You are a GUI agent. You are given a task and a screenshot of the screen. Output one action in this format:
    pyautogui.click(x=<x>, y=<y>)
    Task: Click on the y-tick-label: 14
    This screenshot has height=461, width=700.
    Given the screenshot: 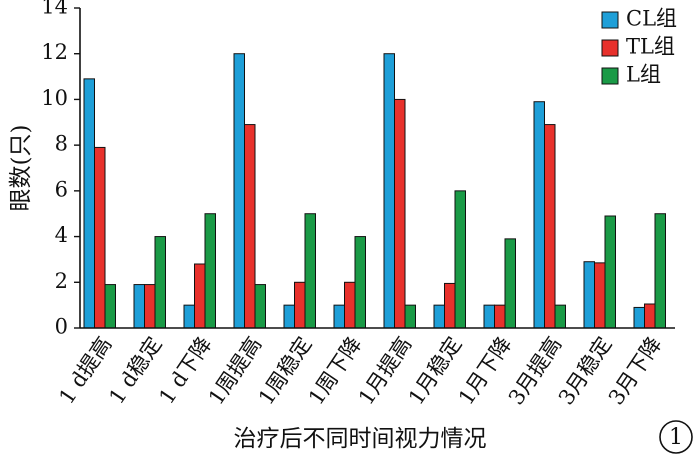 What is the action you would take?
    pyautogui.click(x=54, y=9)
    